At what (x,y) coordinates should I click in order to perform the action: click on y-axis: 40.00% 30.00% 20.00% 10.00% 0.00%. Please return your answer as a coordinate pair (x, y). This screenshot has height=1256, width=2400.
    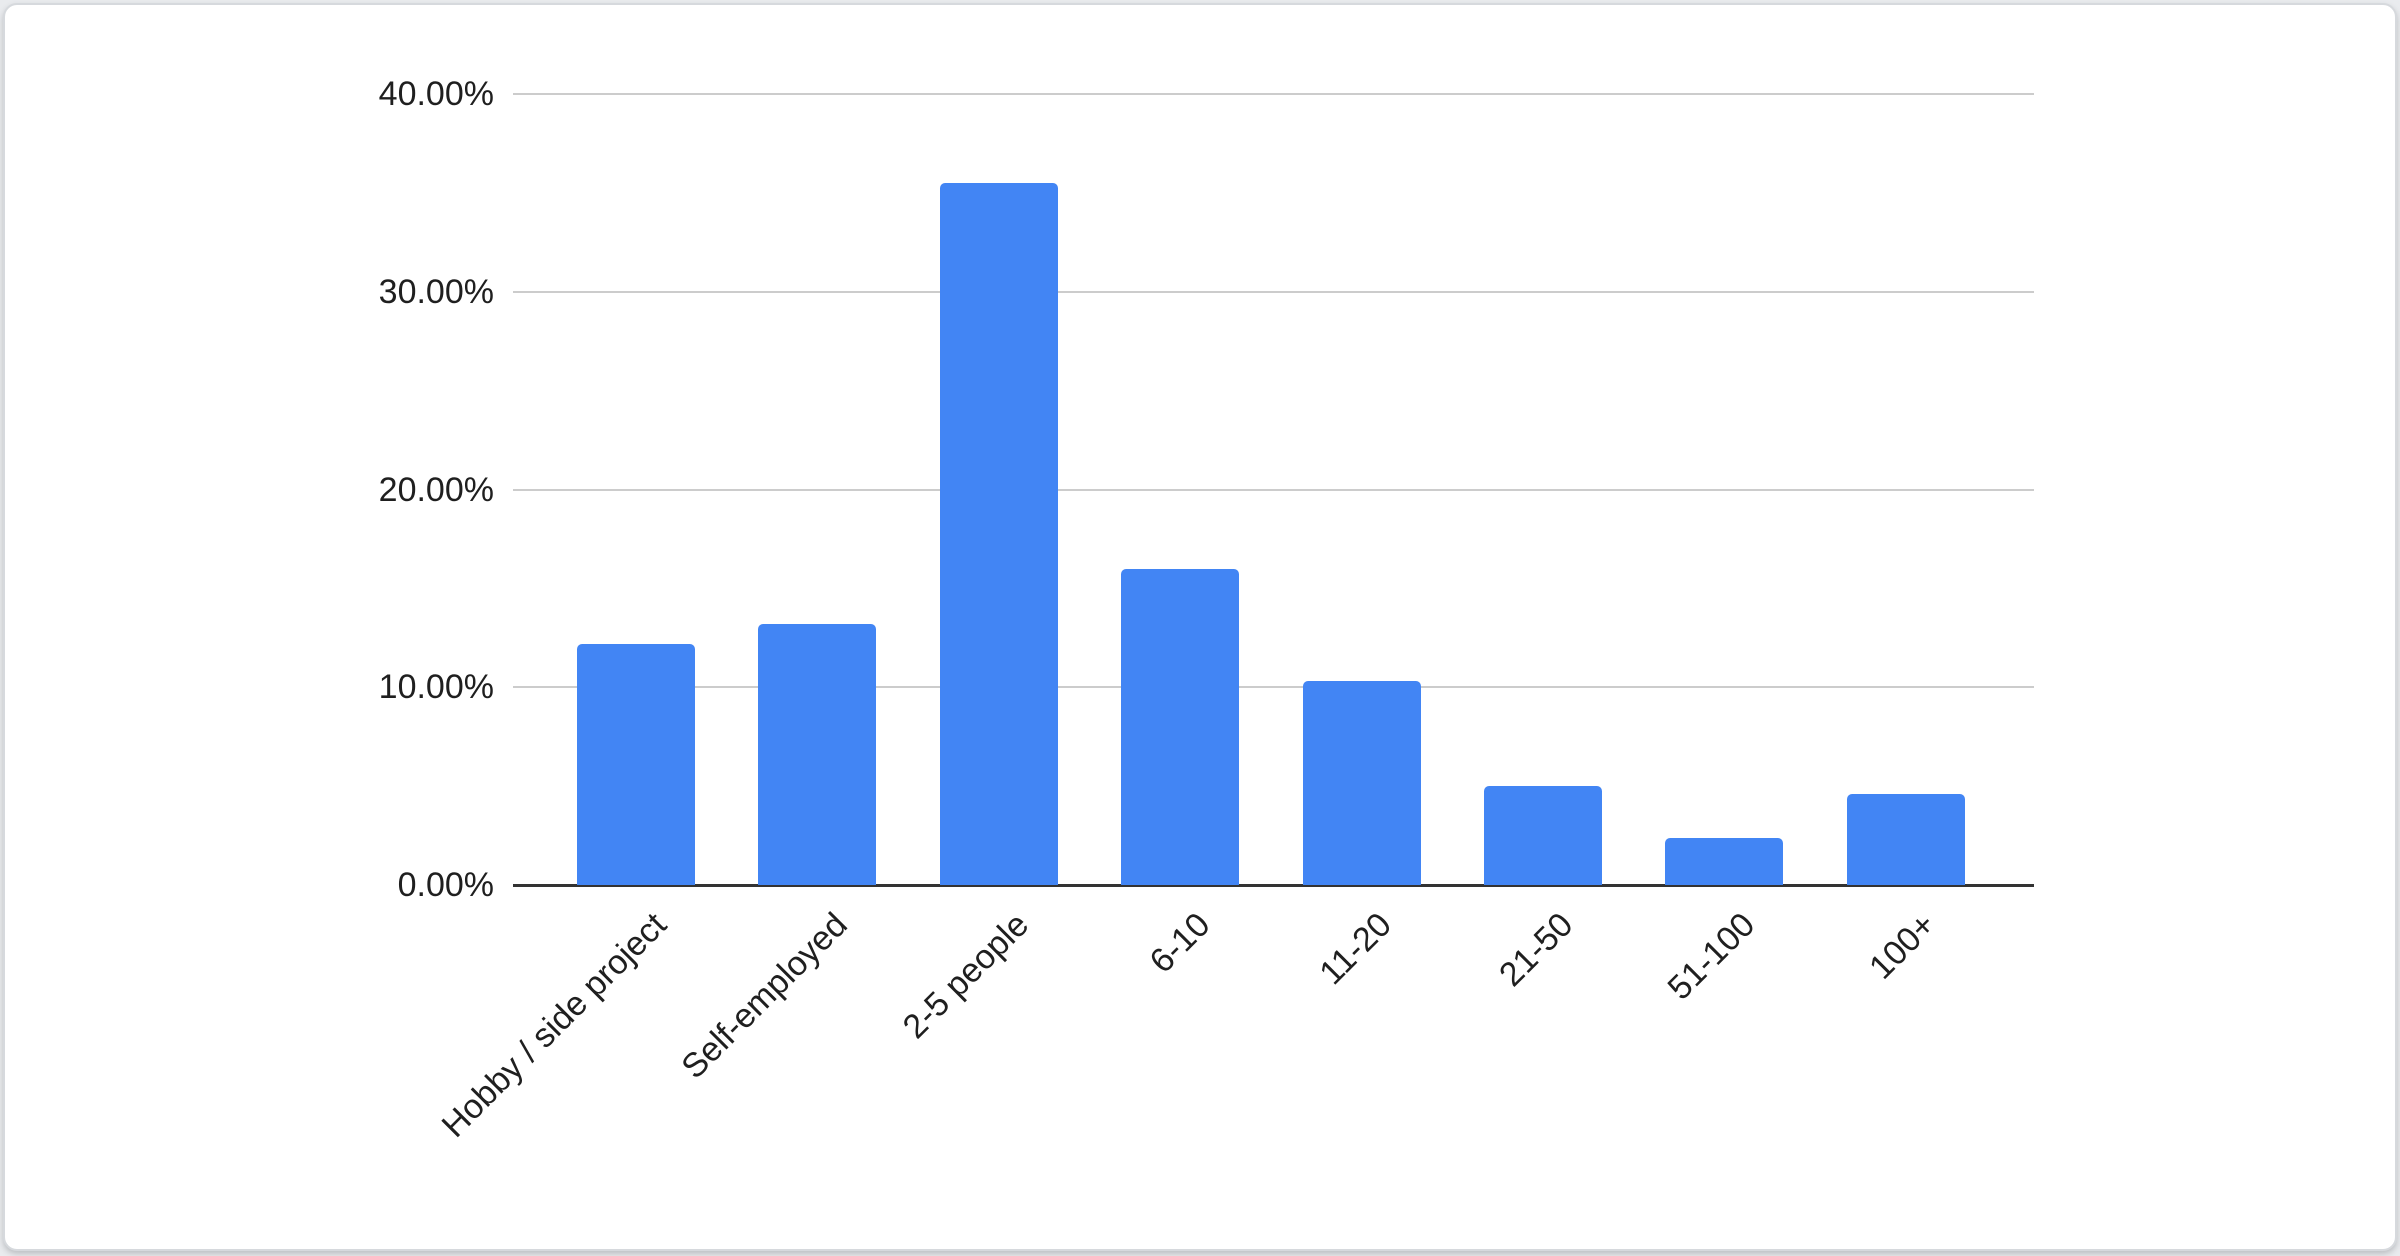
    Looking at the image, I should click on (249, 489).